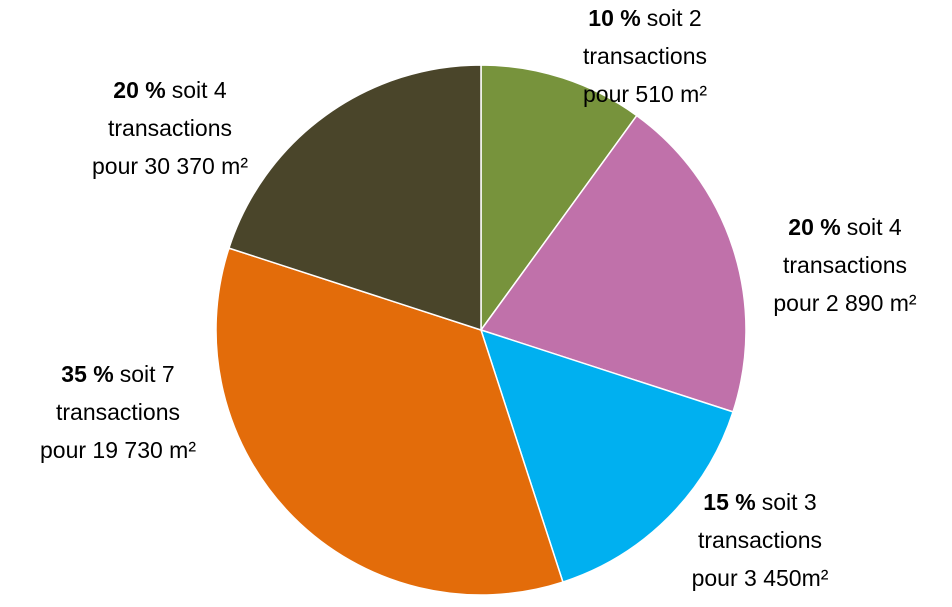  Describe the element at coordinates (87, 374) in the screenshot. I see `value-label: 35 %` at that location.